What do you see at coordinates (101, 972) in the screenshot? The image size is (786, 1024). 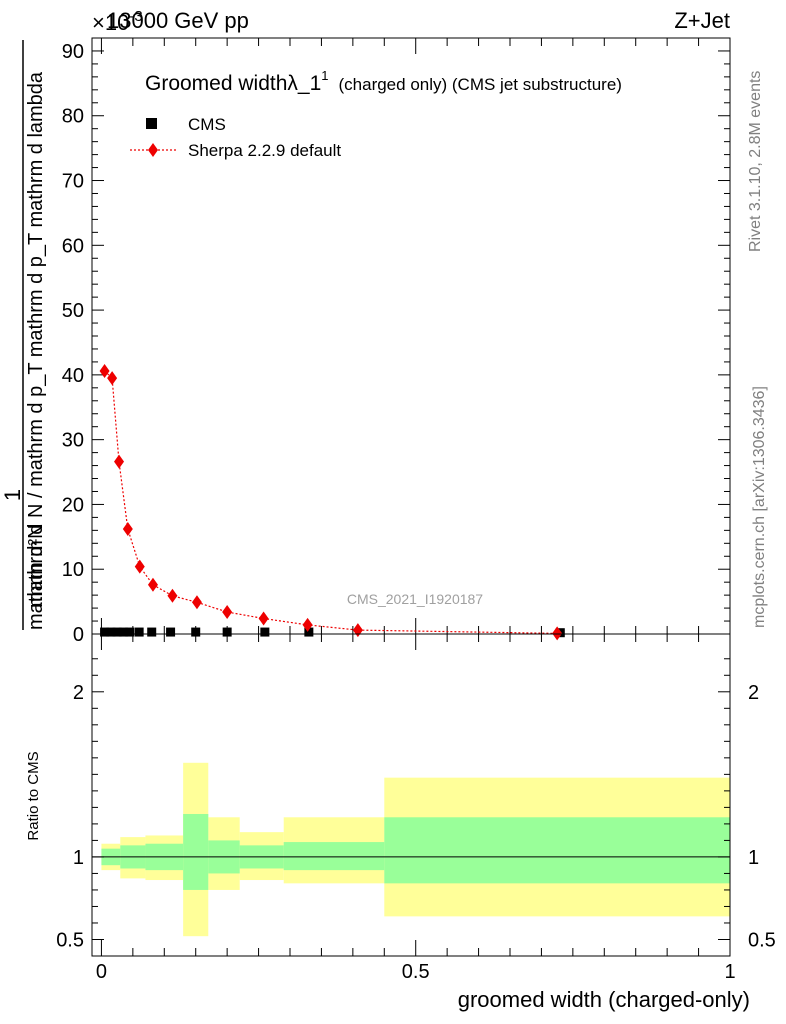 I see `x-tick-label: 0` at bounding box center [101, 972].